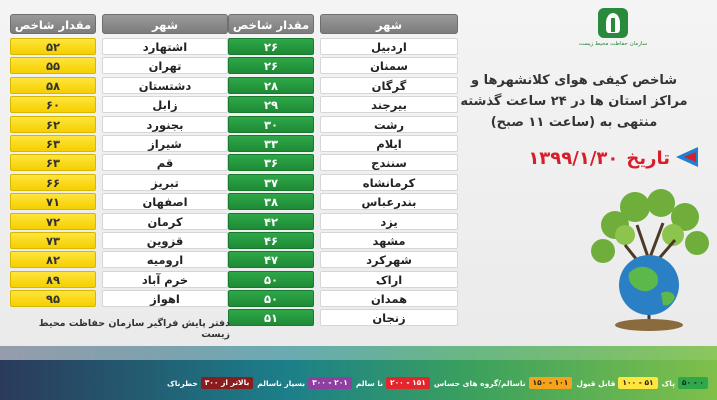  I want to click on legend-swatch: ۲۰۱ - ۳۰۰, so click(330, 383).